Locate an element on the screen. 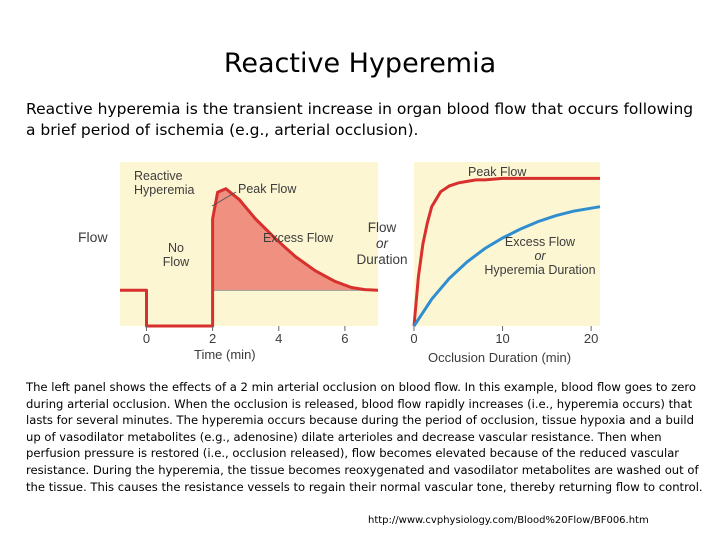  peak-flow-curve is located at coordinates (506, 251).